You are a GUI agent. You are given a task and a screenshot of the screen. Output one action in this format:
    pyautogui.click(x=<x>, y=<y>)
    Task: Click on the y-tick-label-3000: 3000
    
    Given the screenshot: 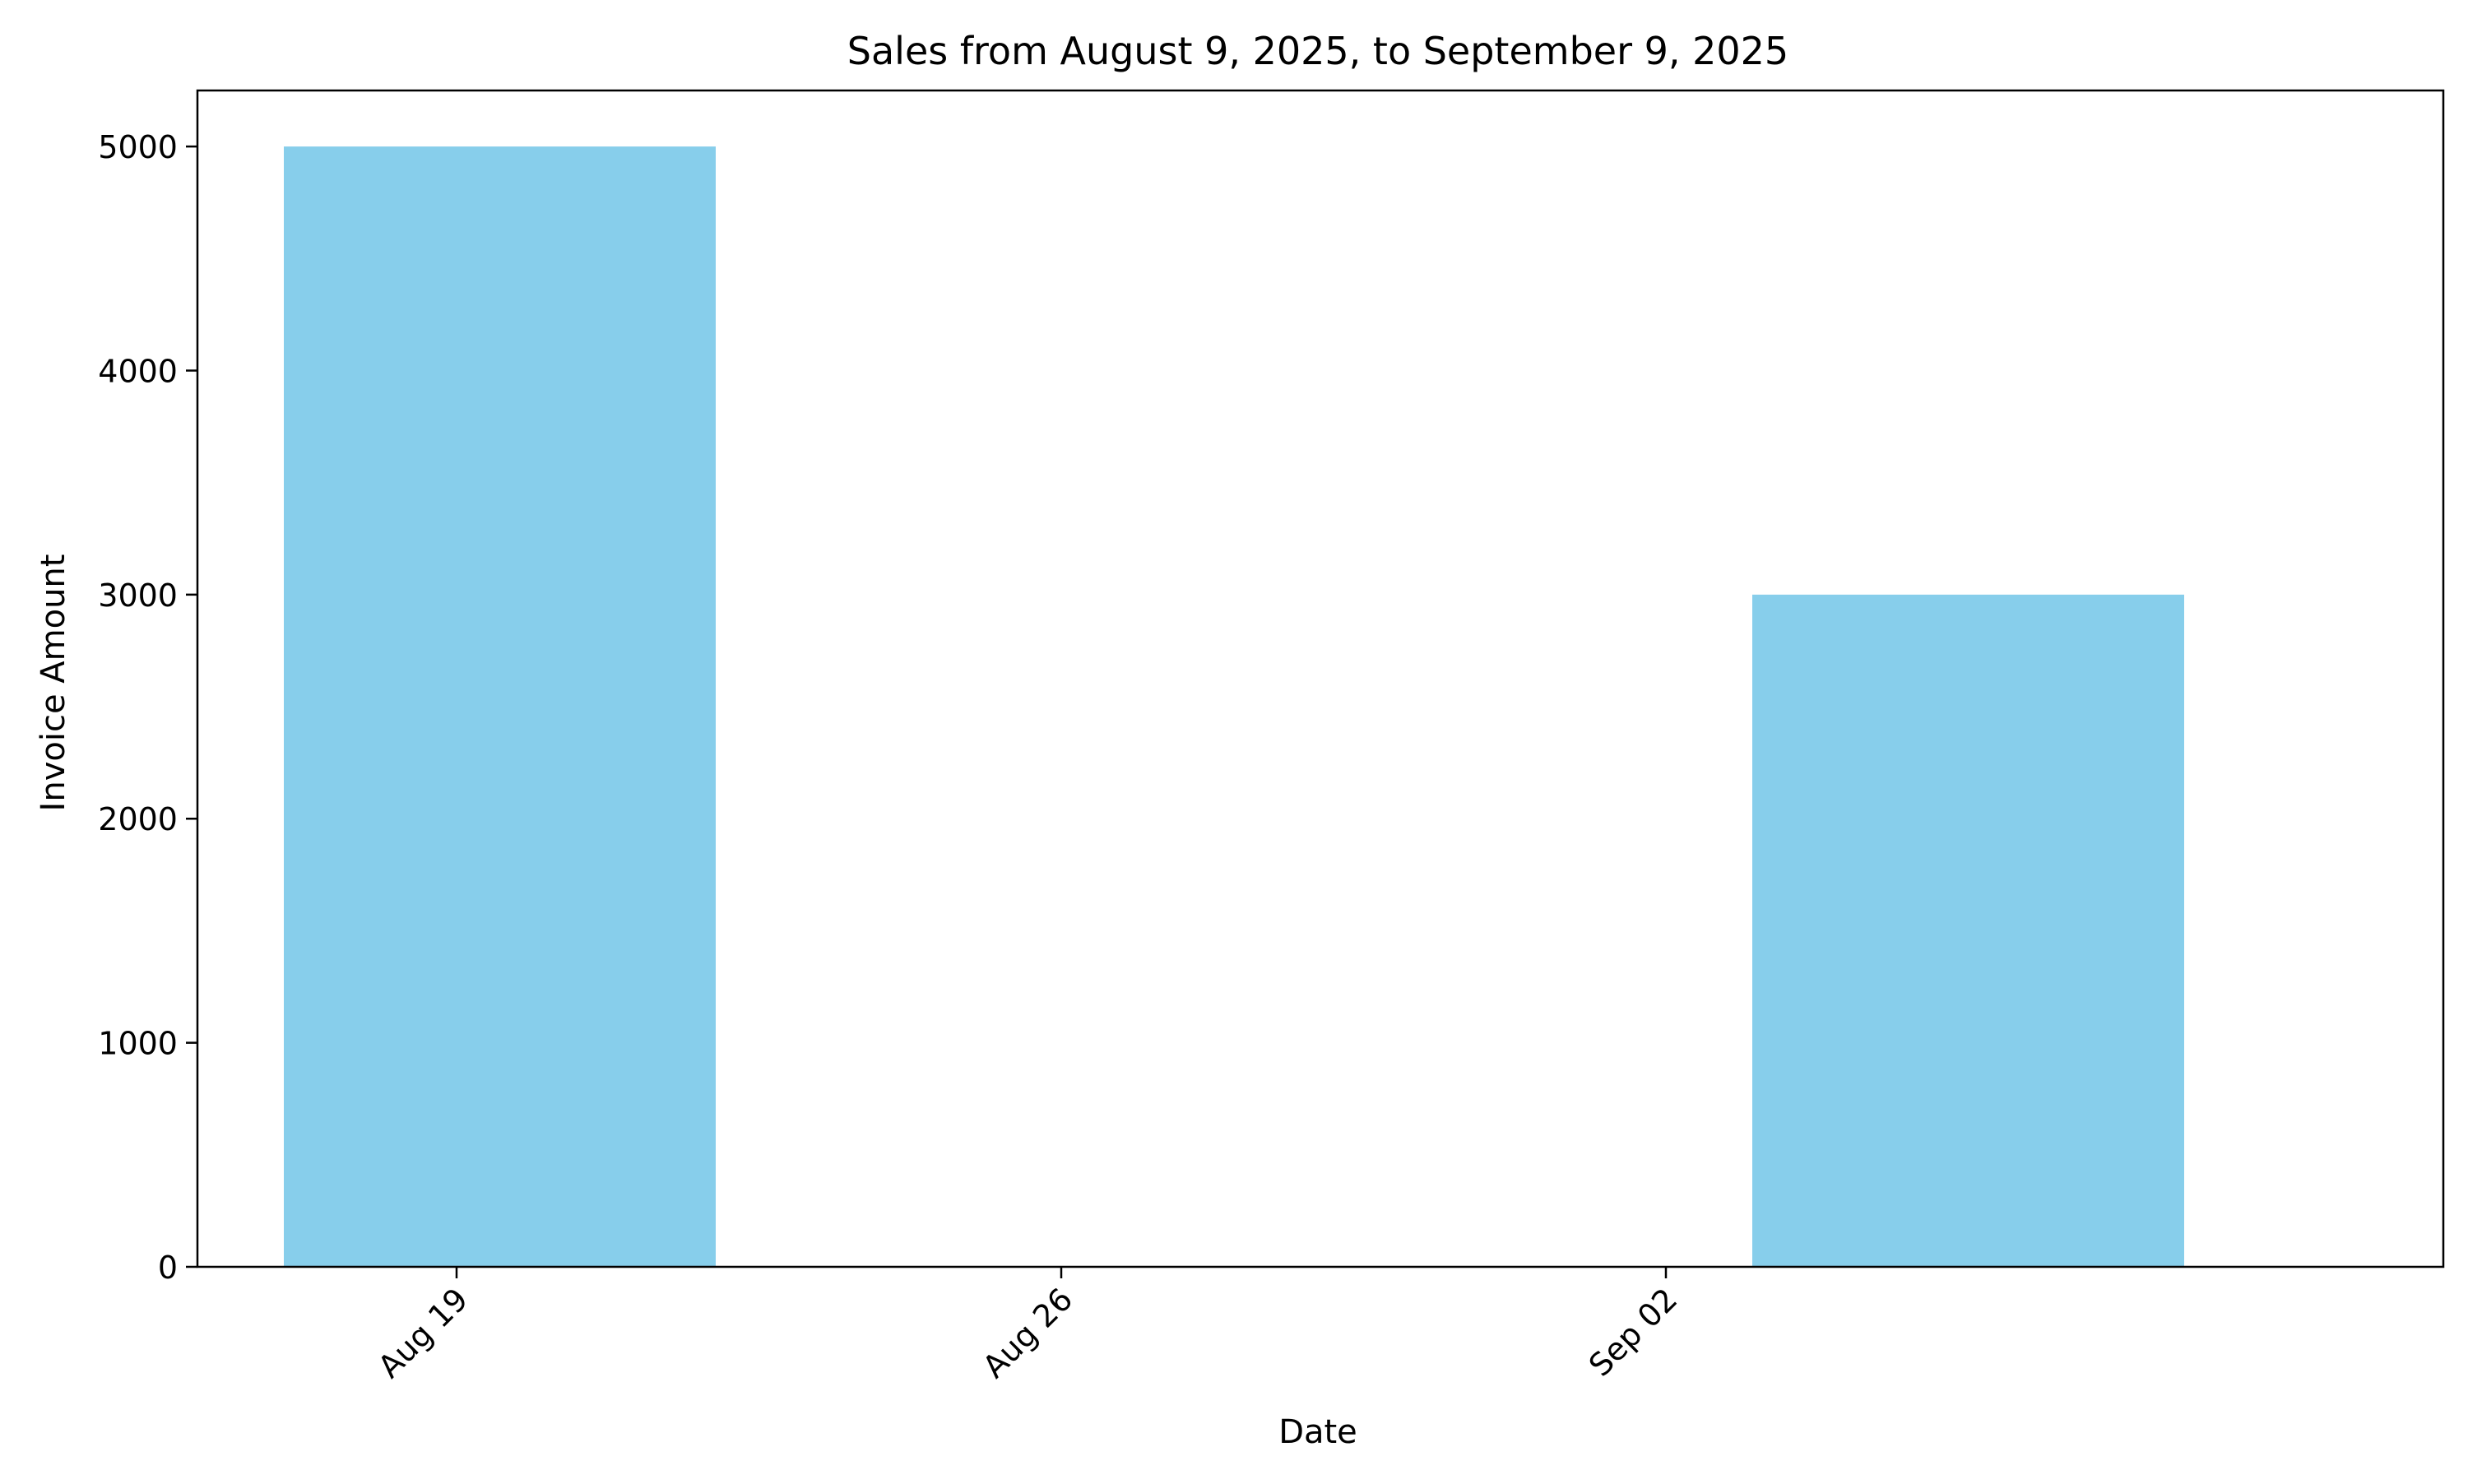 What is the action you would take?
    pyautogui.click(x=138, y=595)
    